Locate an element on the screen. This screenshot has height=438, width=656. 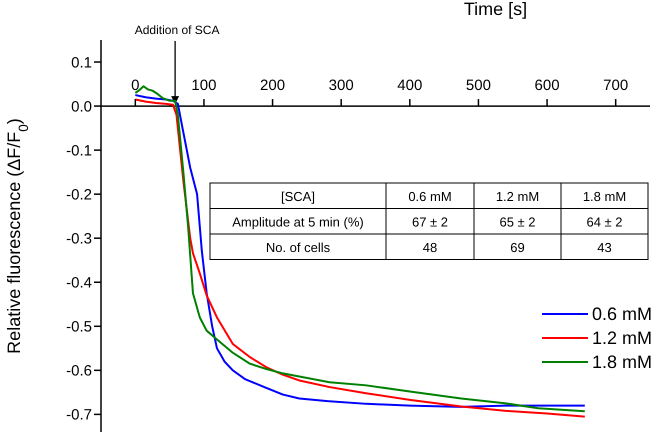
y-tick-label: -0.1 is located at coordinates (79, 151).